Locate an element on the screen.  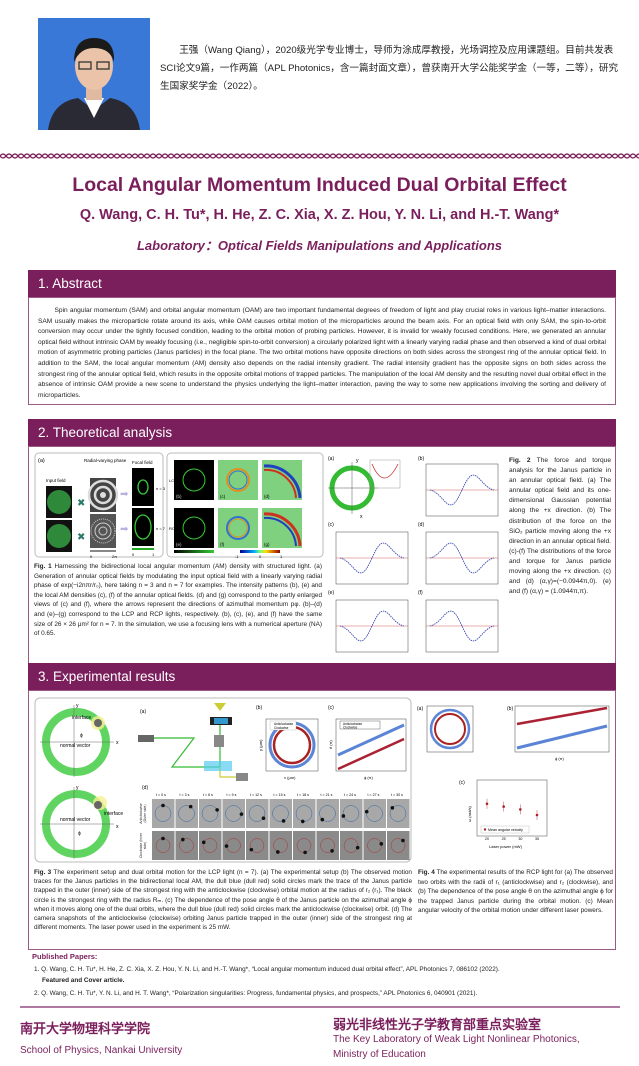
fig2-label-f: (f) is located at coordinates (420, 593).